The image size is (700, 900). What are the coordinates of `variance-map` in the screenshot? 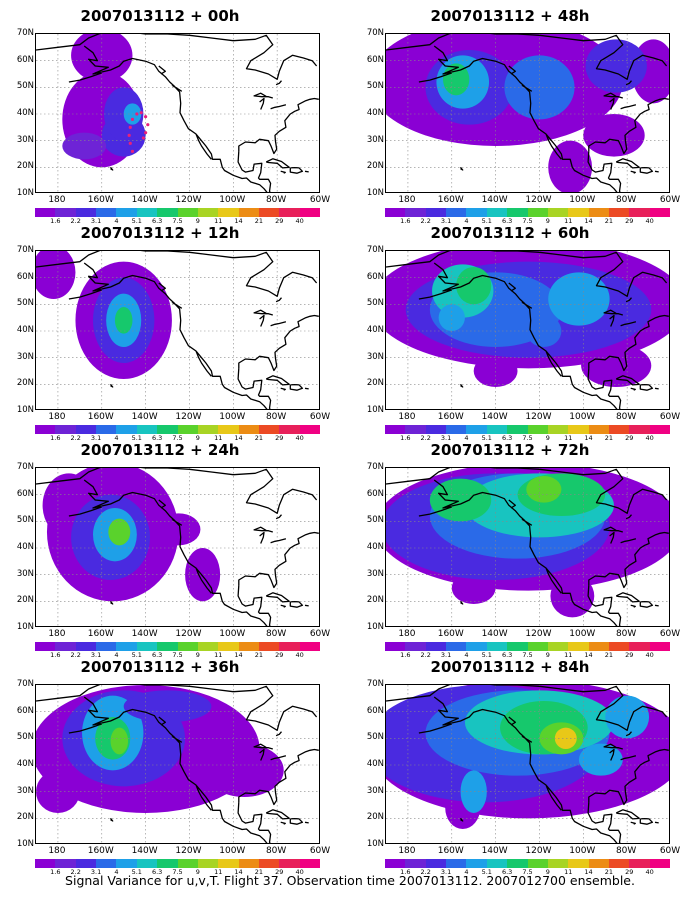 It's located at (527, 547).